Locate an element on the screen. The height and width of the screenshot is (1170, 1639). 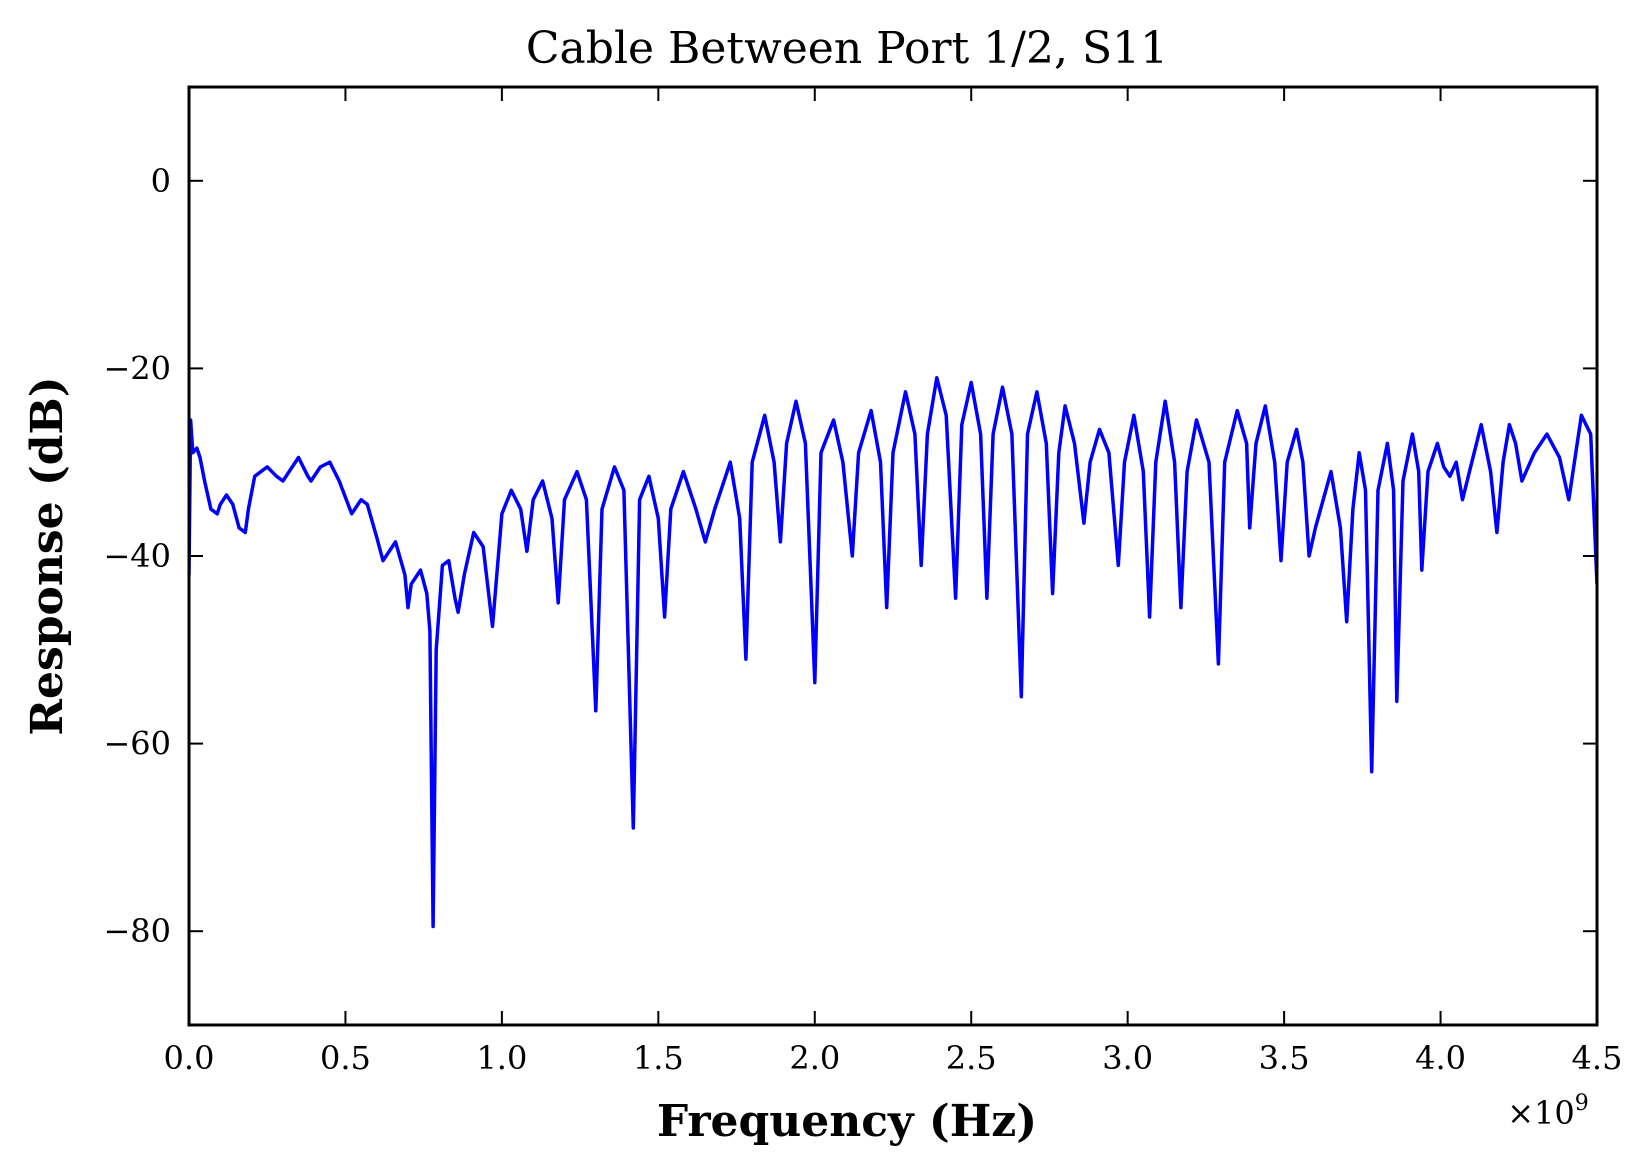
y-axis-label: Response (dB) is located at coordinates (47, 555).